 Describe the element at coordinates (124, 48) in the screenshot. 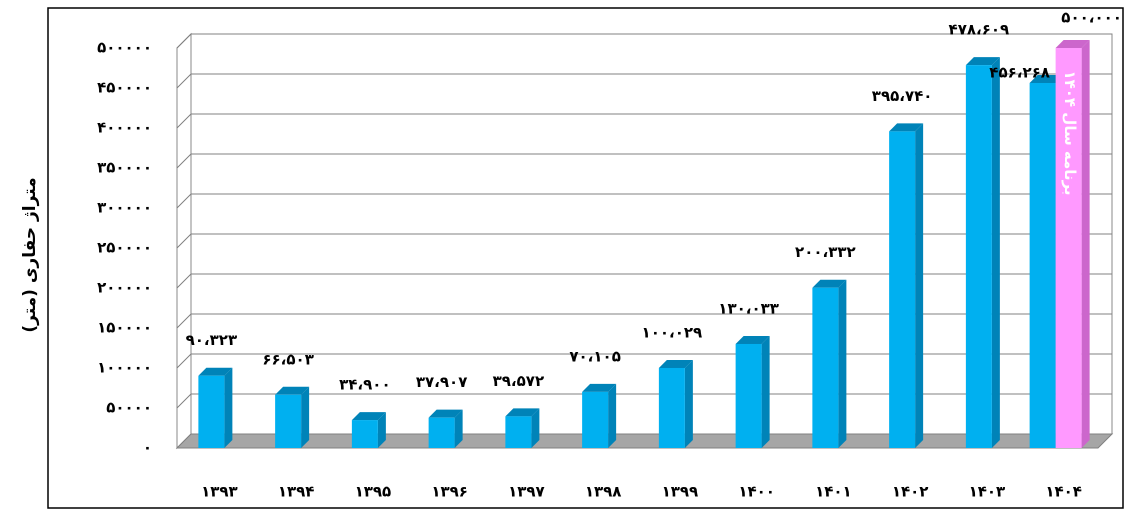

I see `y-tick-label: ۵۰۰۰۰۰` at that location.